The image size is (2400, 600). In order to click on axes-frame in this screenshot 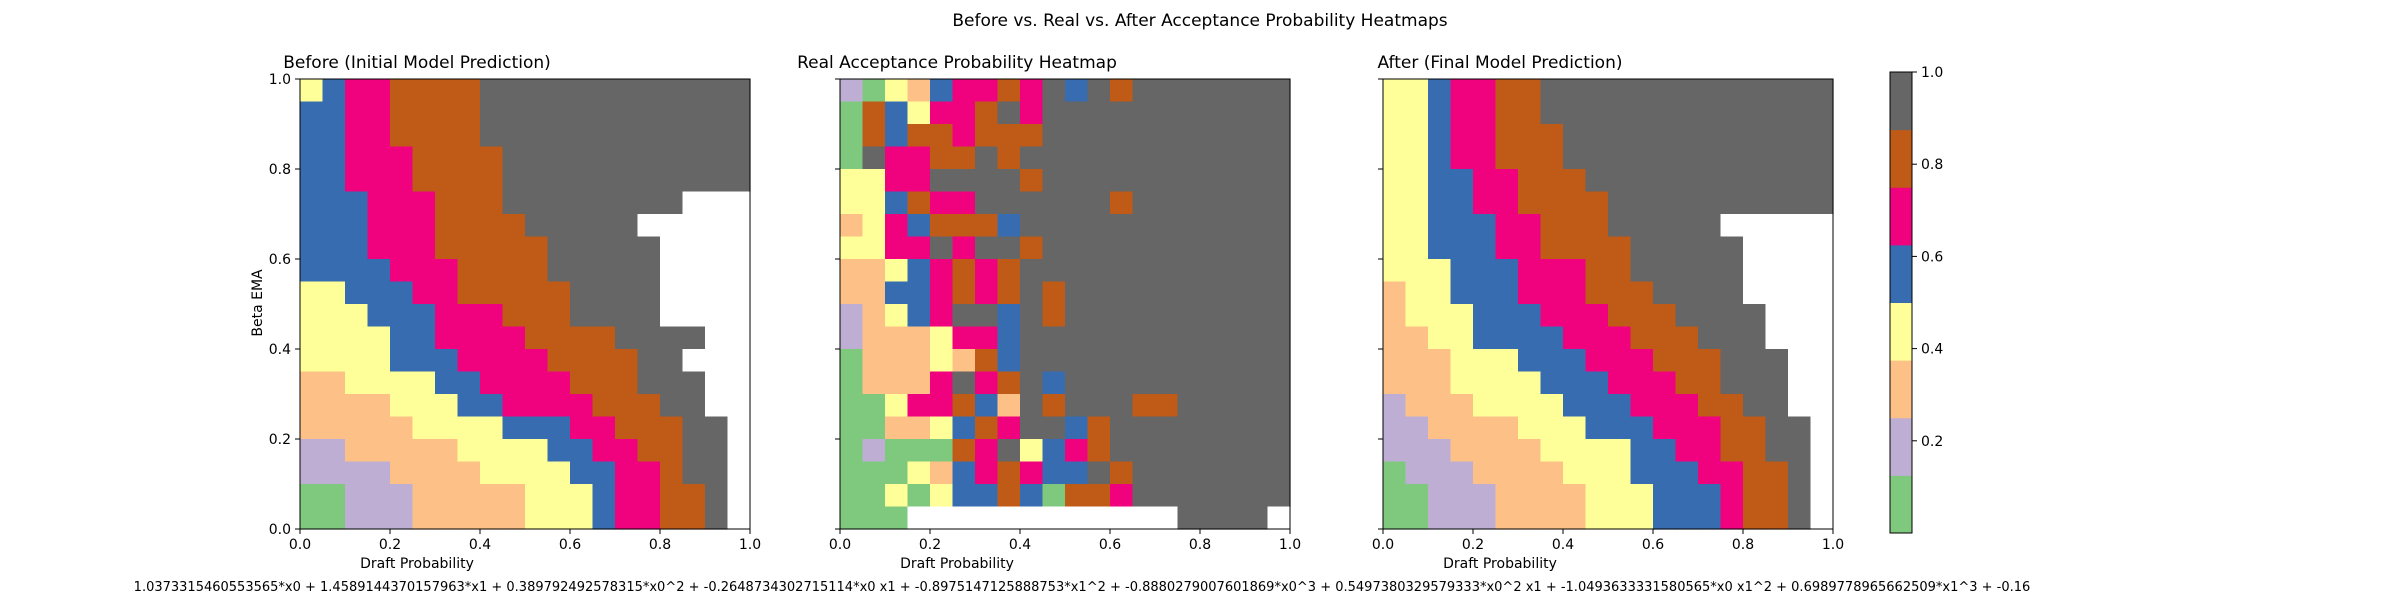, I will do `click(525, 304)`.